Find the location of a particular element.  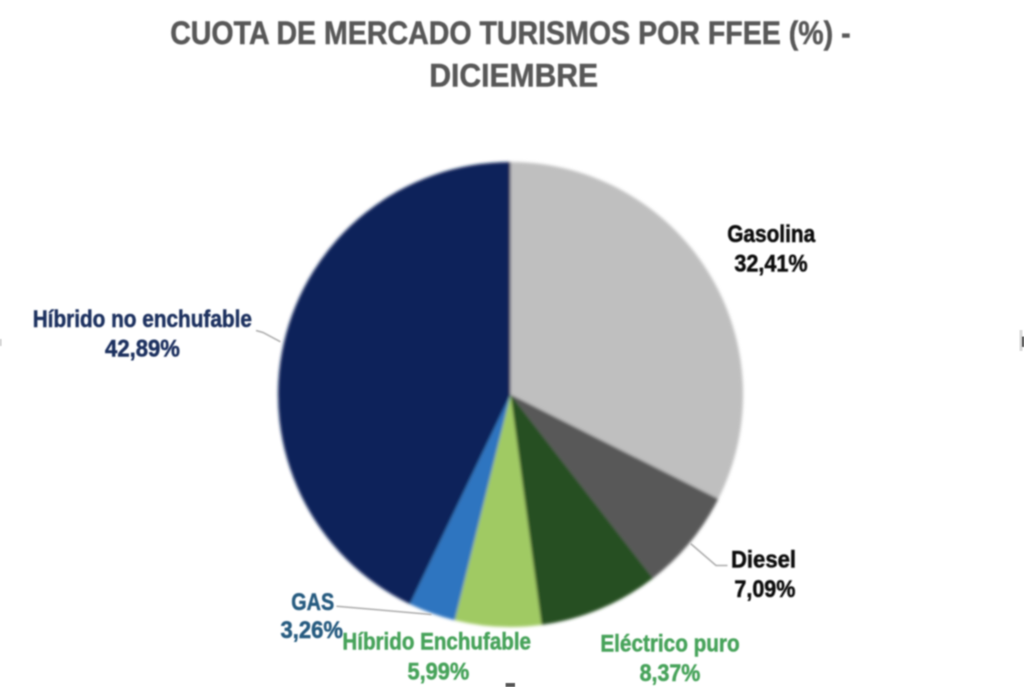

svg-text: 32,41% is located at coordinates (770, 263).